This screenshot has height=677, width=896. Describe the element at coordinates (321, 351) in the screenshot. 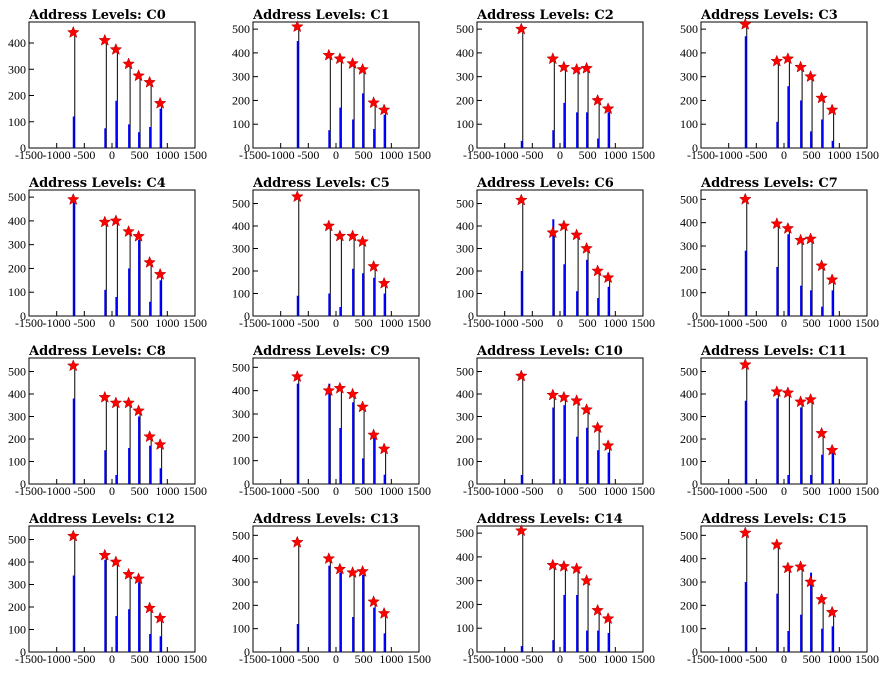

I see `chart-title: Address Levels: C9` at that location.